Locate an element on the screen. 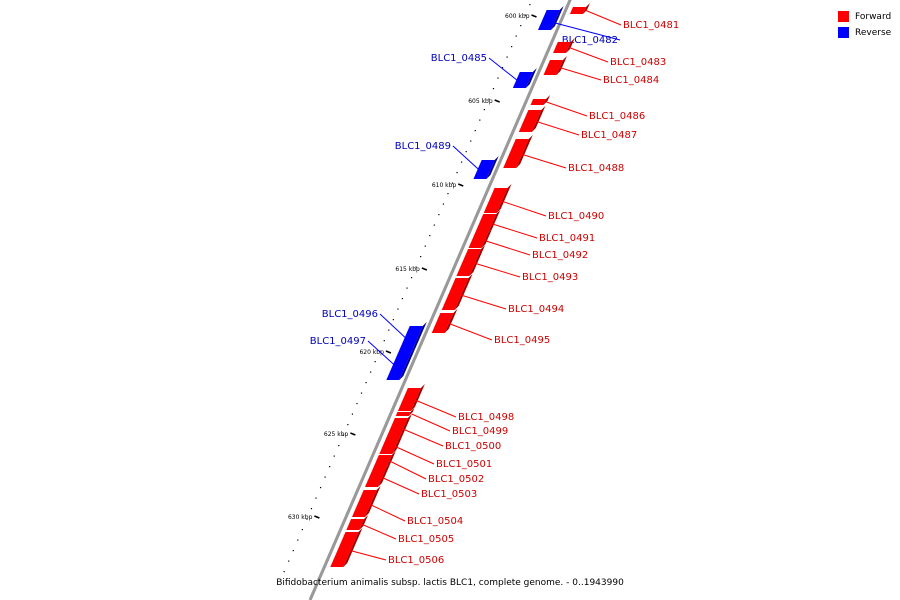  gene-BLC1_0496: BLC1_0496 is located at coordinates (374, 330).